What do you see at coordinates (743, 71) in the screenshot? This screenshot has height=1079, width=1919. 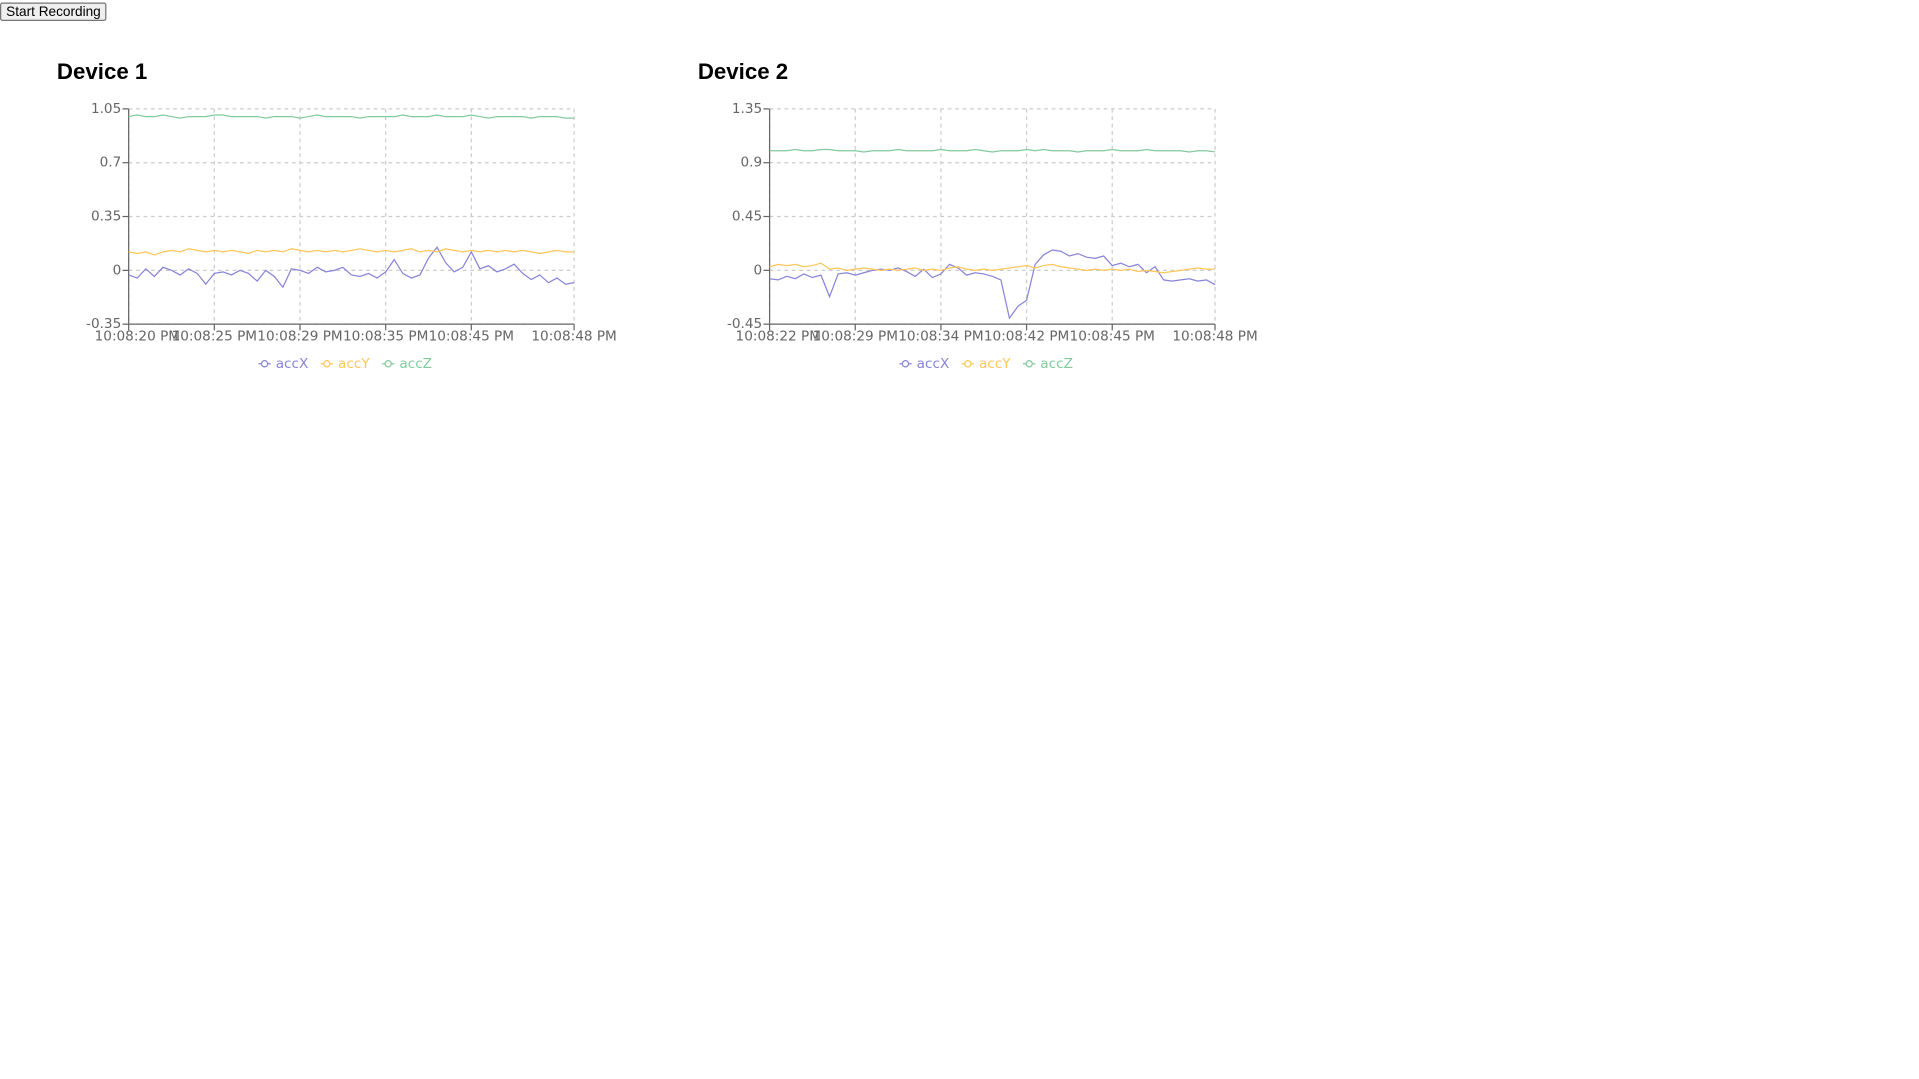 I see `chart-title: Device 2` at bounding box center [743, 71].